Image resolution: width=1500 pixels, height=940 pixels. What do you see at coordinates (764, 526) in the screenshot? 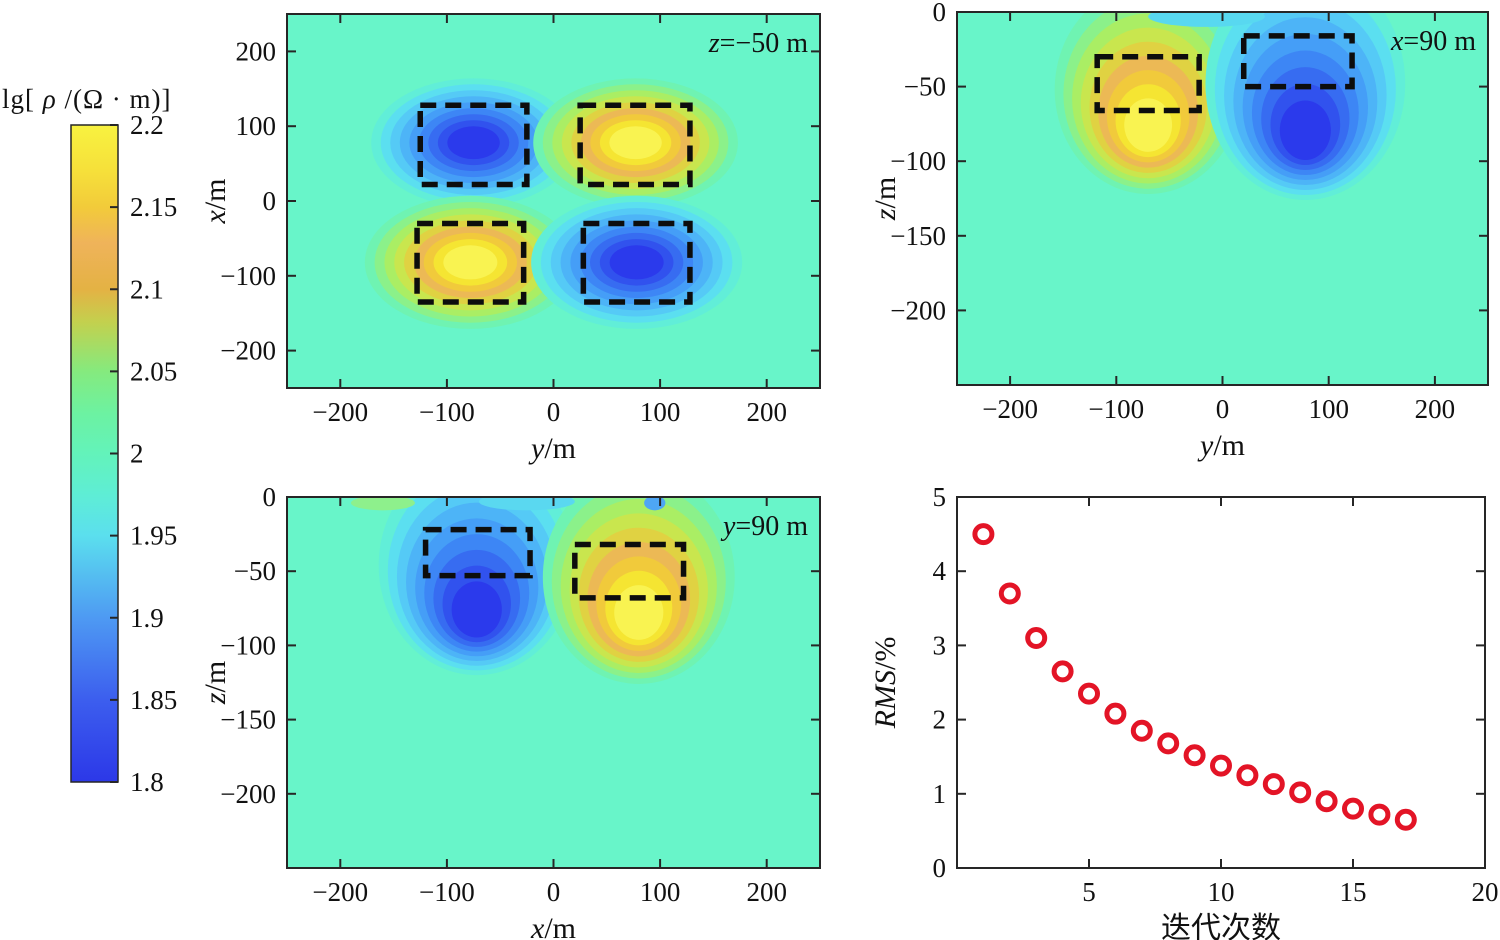
I see `panel-title: y=90 m` at bounding box center [764, 526].